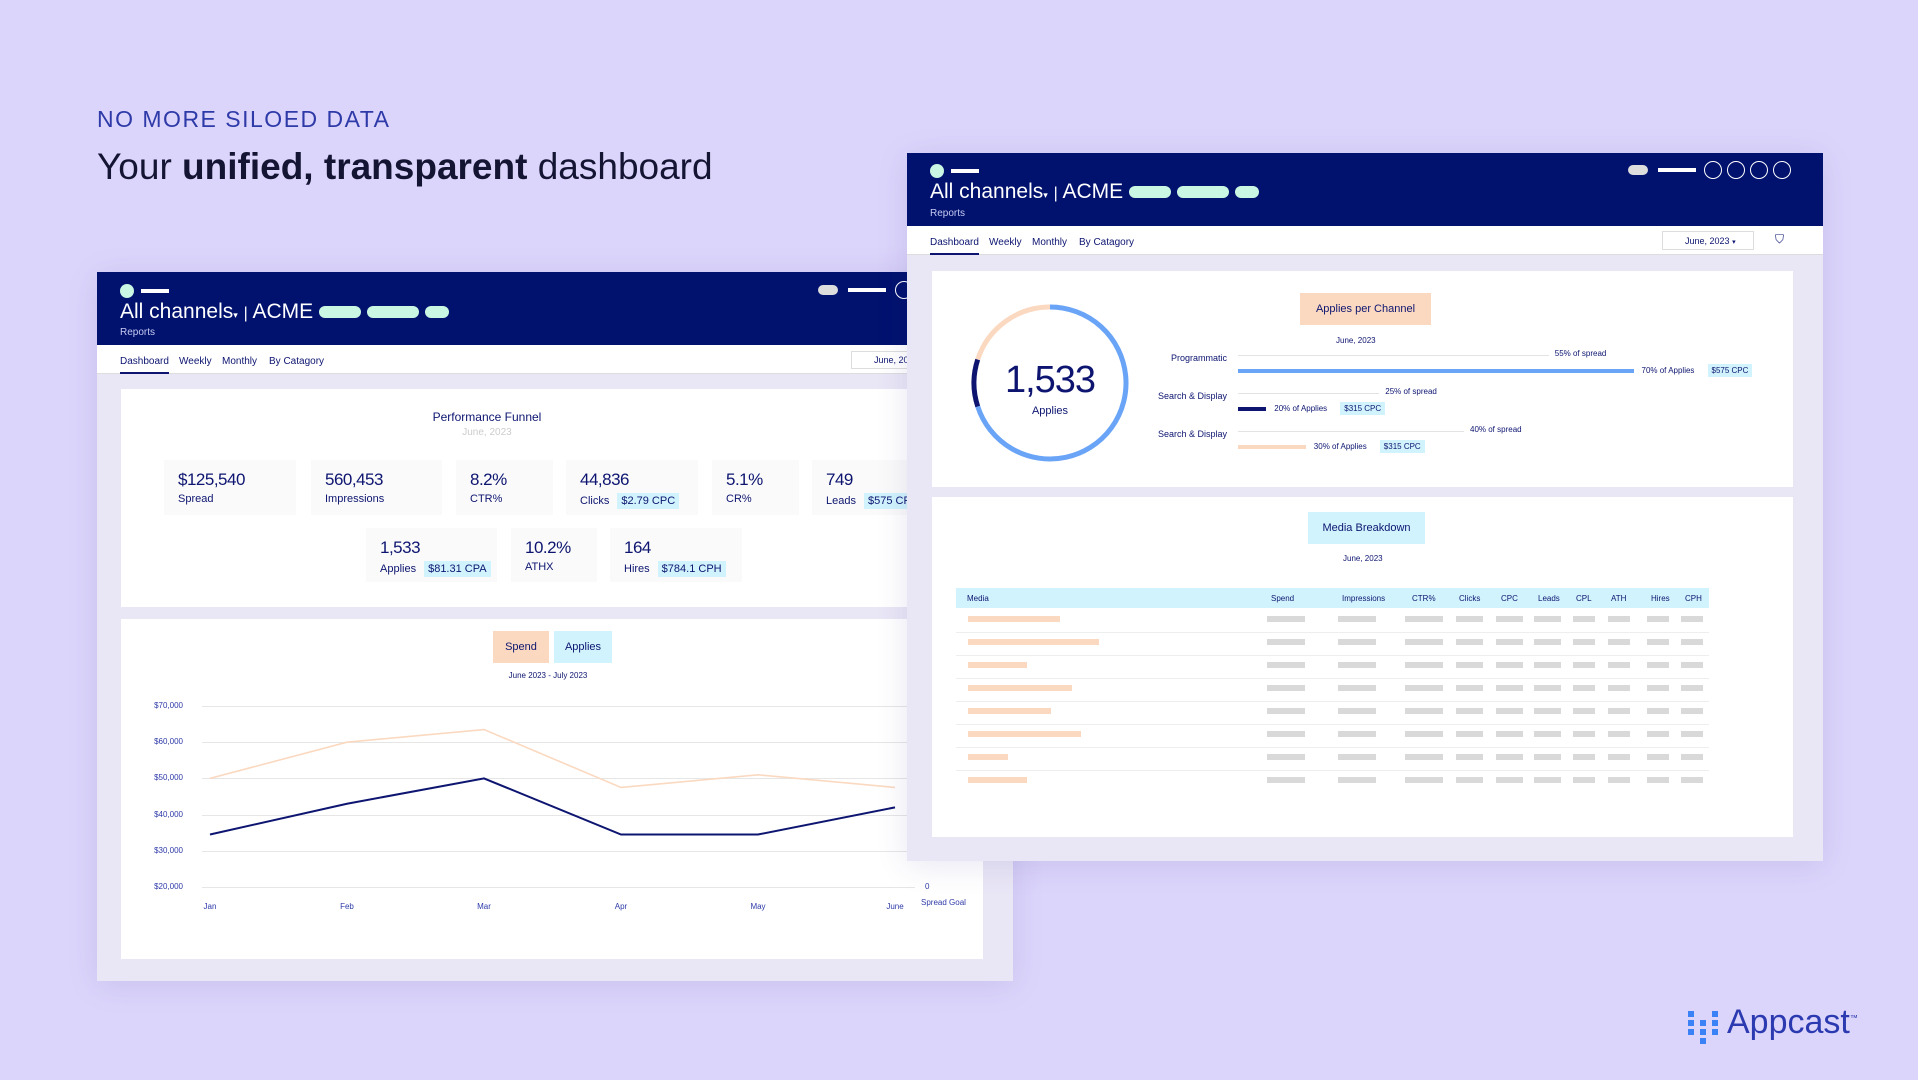 Image resolution: width=1918 pixels, height=1080 pixels. I want to click on date-filter: June, 2023 ▾, so click(1708, 240).